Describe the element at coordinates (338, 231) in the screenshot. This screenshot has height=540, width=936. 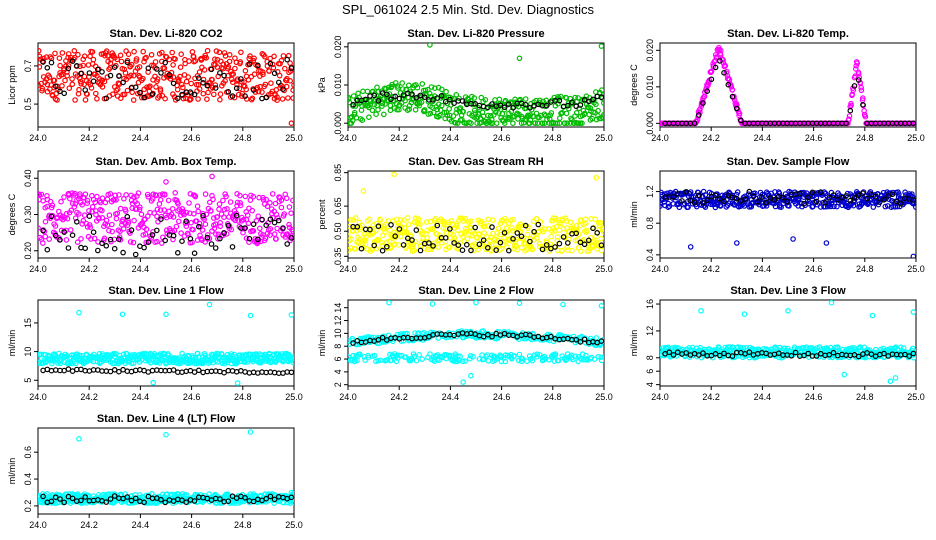
I see `y-tick-label: 0.50` at that location.